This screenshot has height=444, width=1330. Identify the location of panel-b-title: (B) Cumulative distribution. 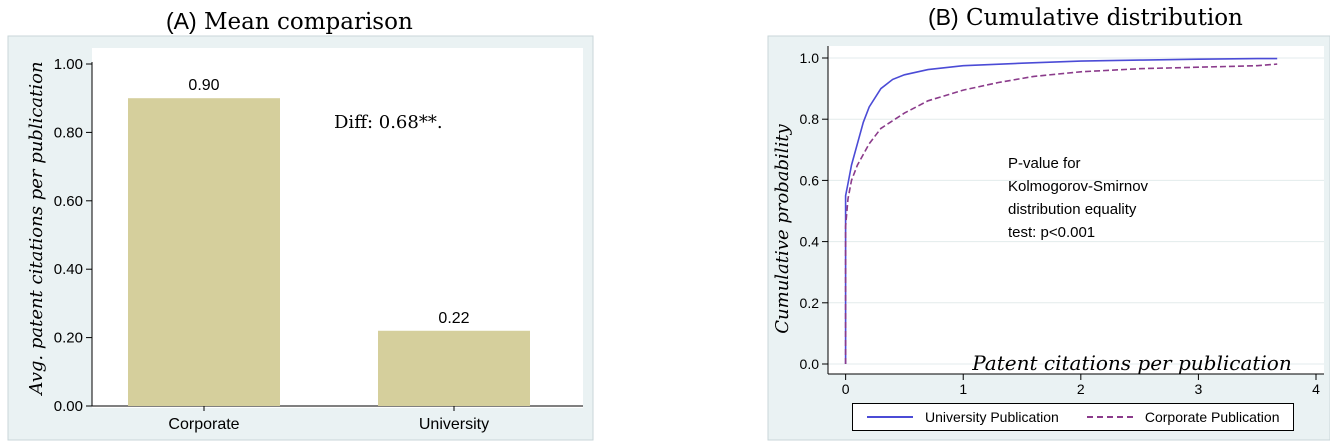
(1085, 17).